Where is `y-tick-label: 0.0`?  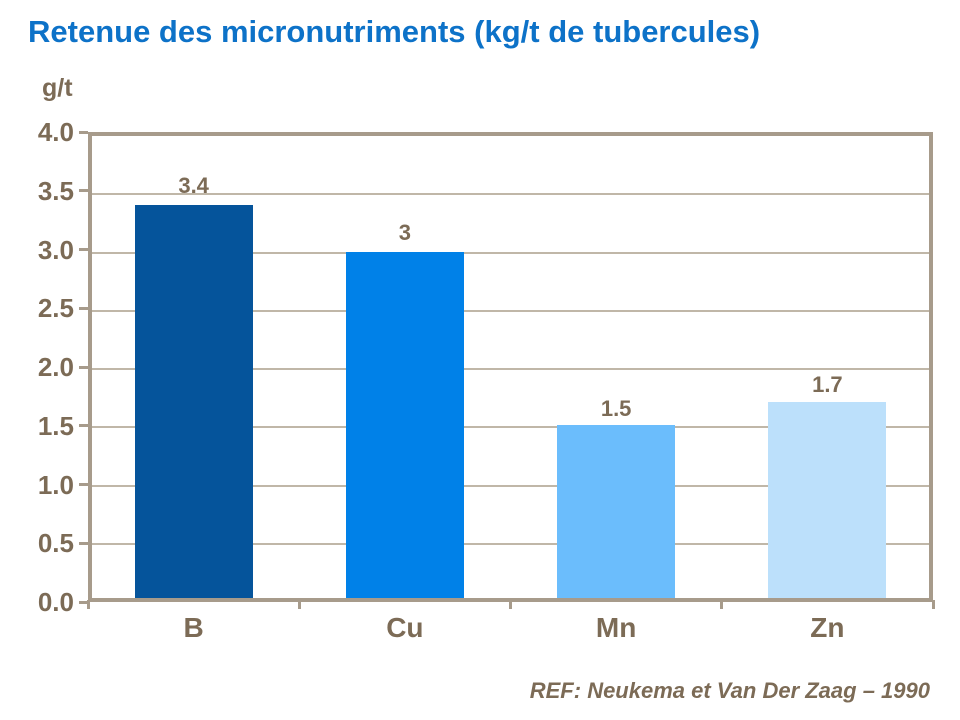 y-tick-label: 0.0 is located at coordinates (55, 602).